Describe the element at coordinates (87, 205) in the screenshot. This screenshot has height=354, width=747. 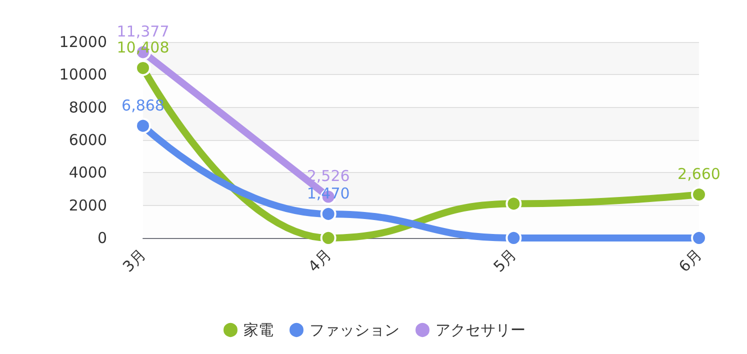
I see `y-tick-label: 2000` at that location.